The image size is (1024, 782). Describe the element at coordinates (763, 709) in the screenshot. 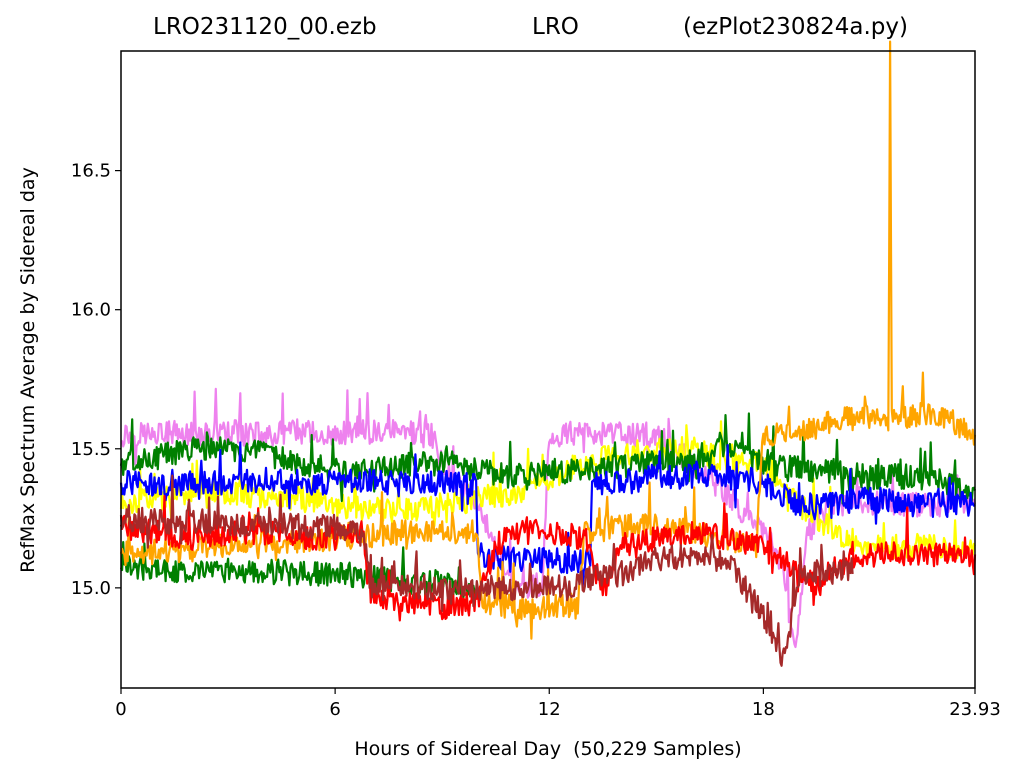

I see `x-tick-label: 18` at that location.